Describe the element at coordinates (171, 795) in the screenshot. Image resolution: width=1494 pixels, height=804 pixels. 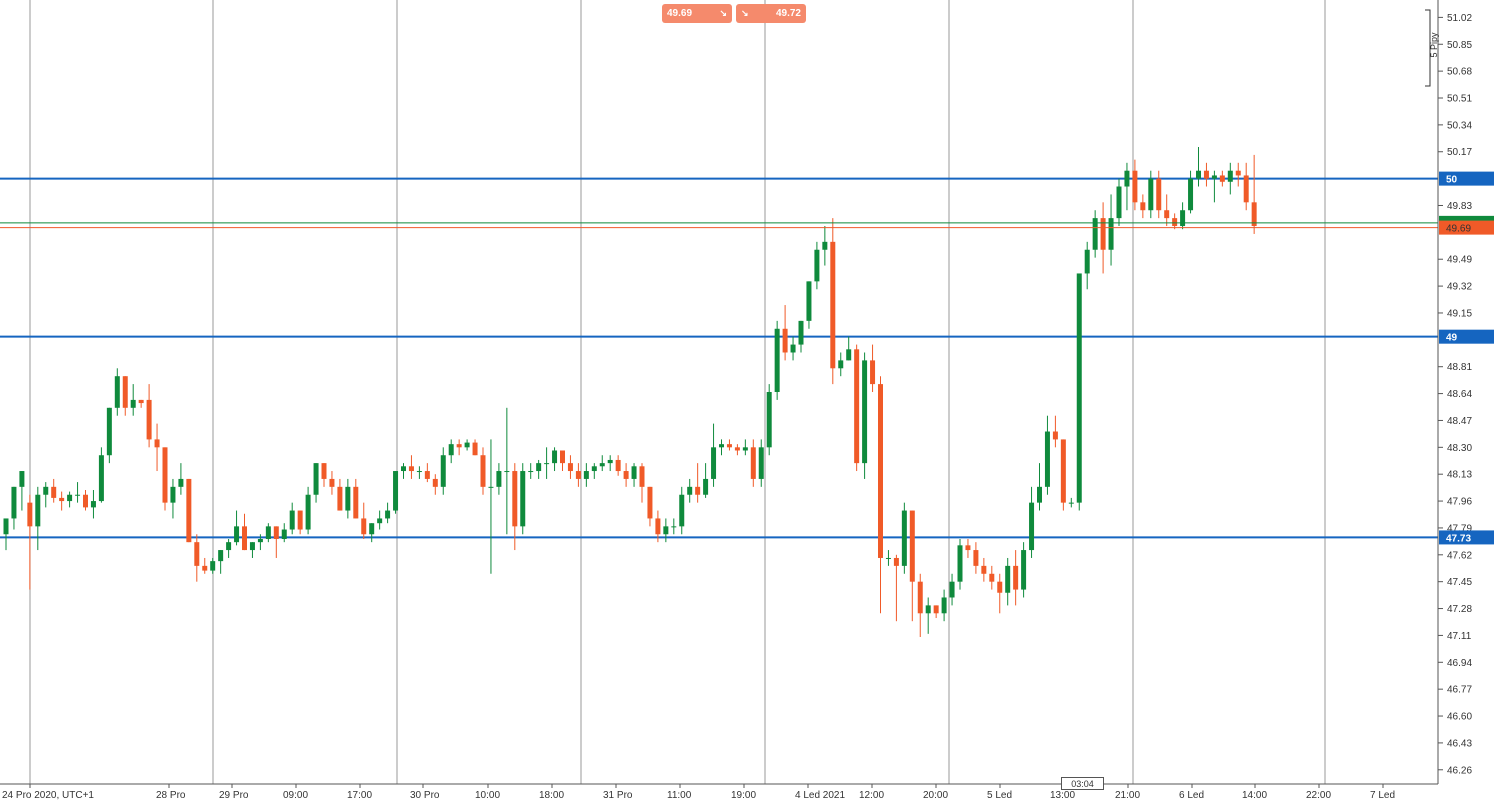
I see `x-tick-label: 28 Pro` at that location.